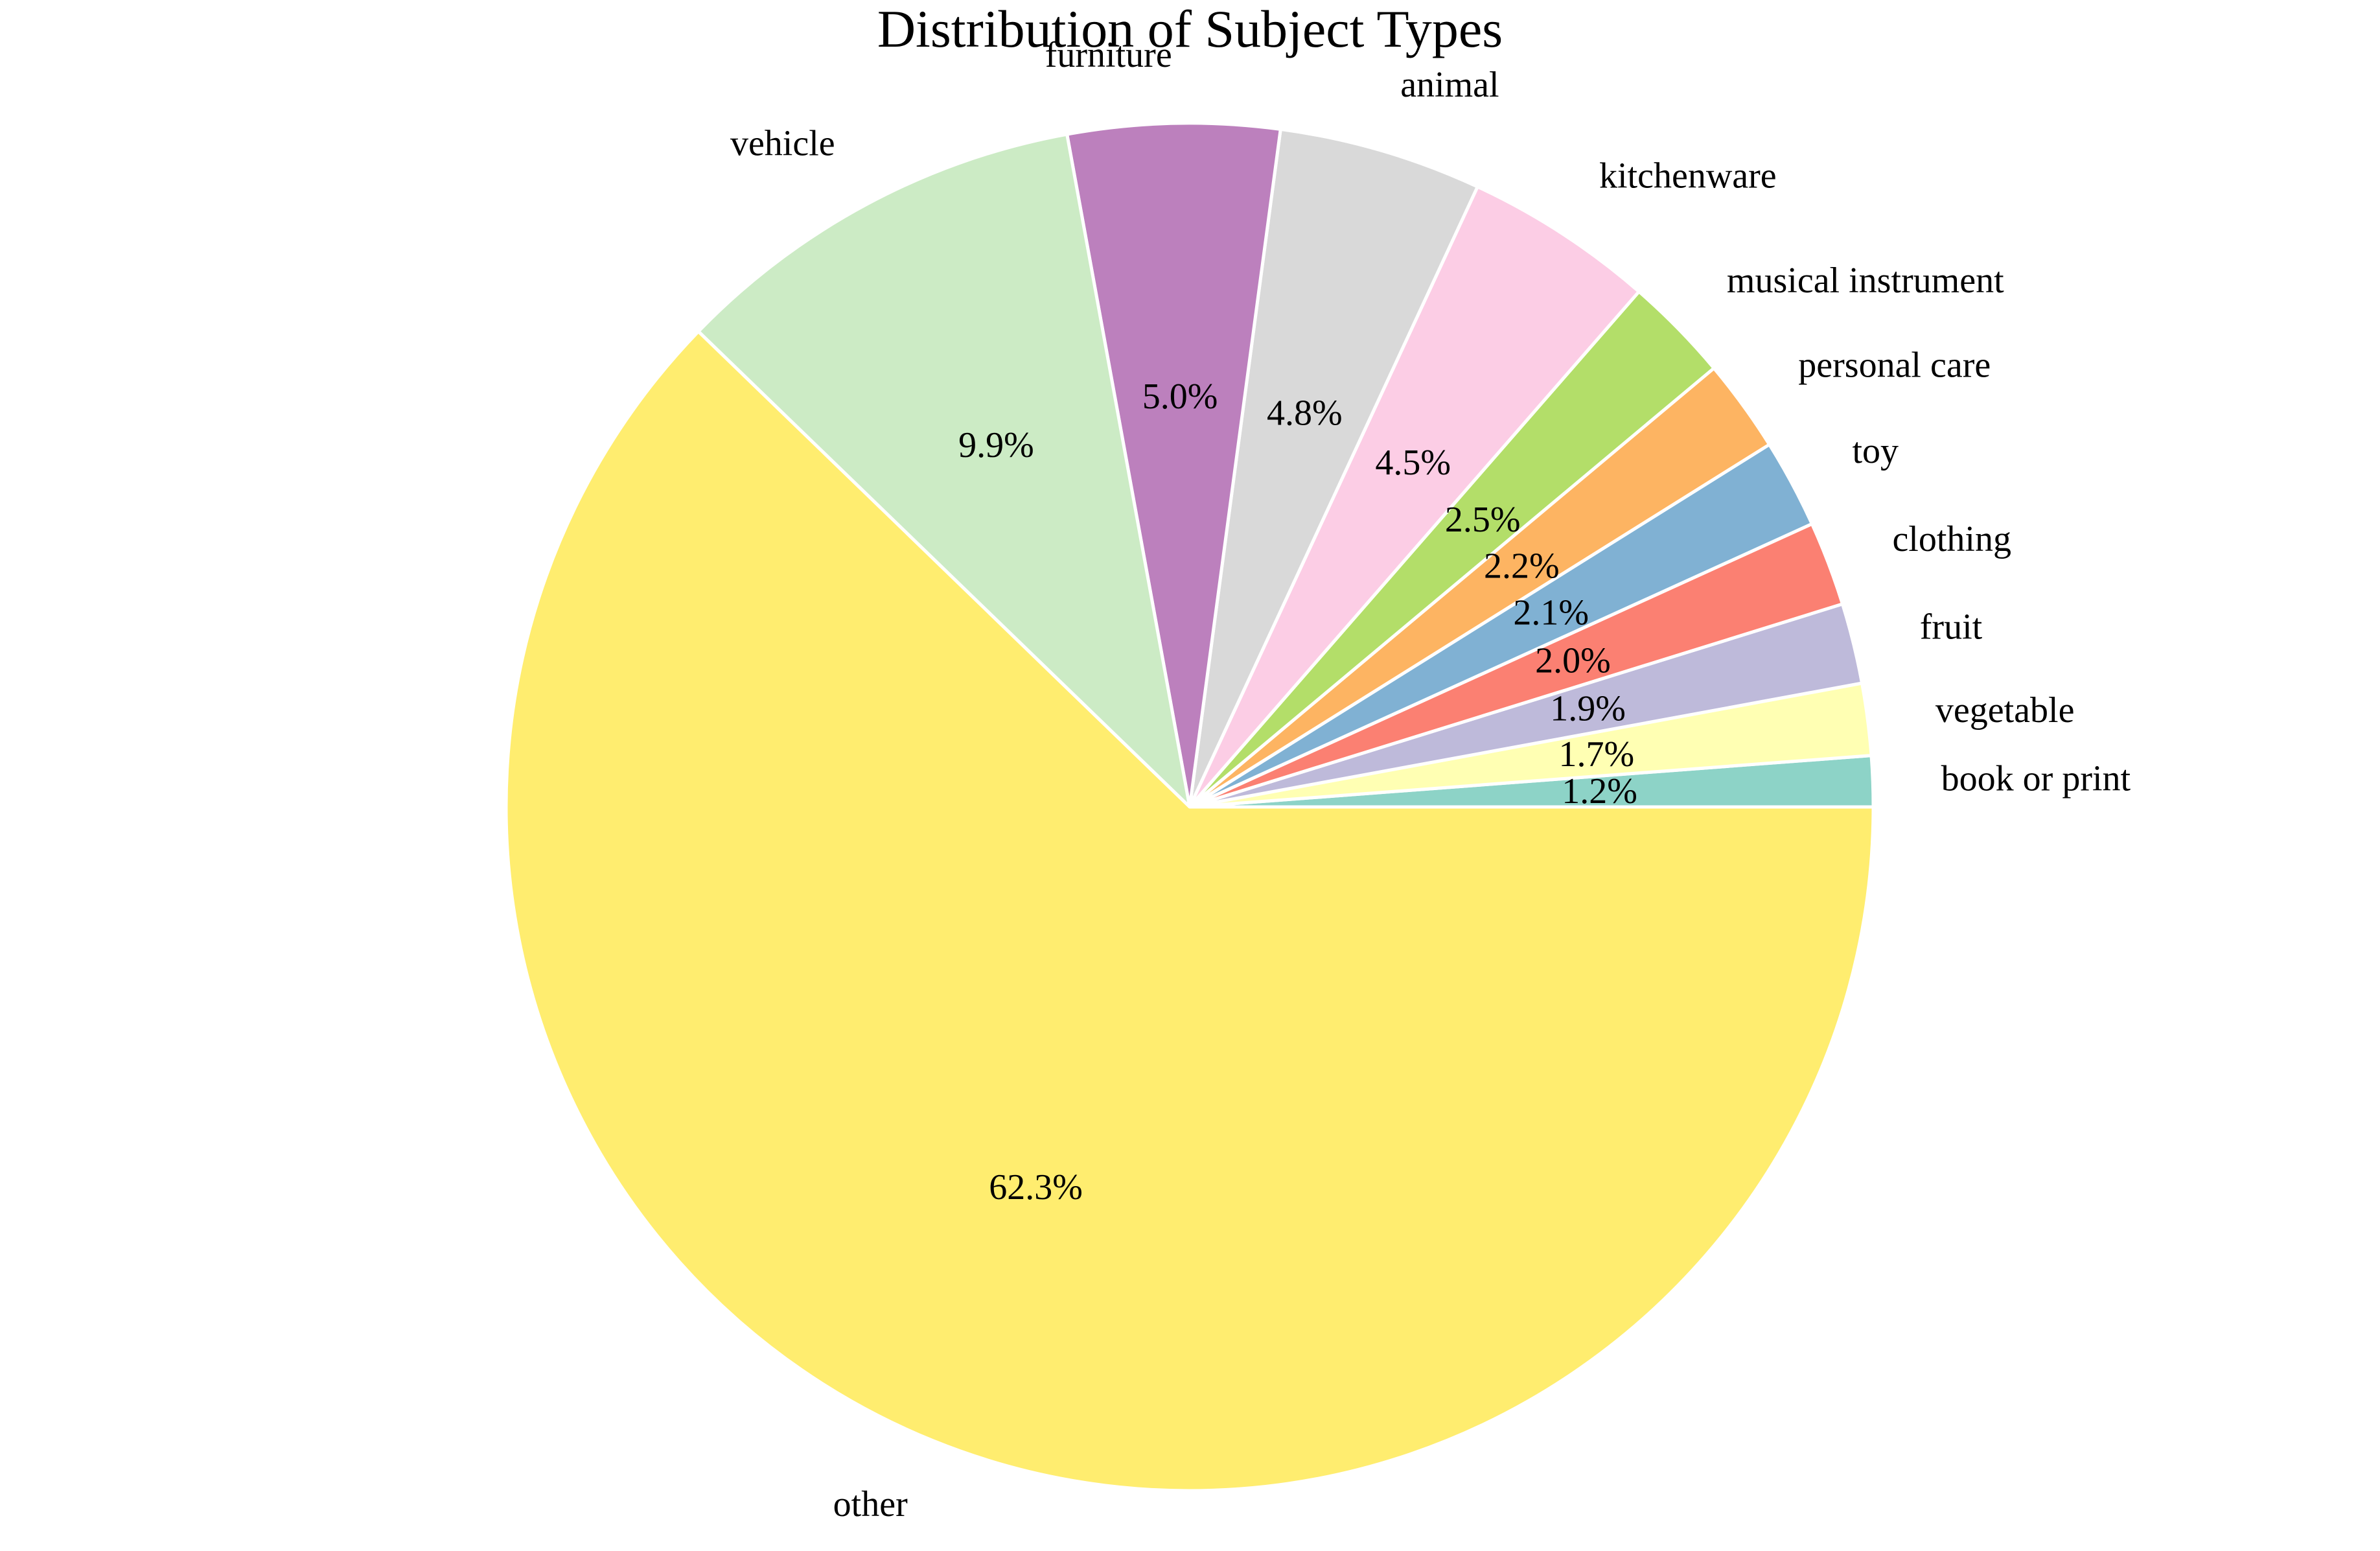 The height and width of the screenshot is (1551, 2380). Describe the element at coordinates (1109, 55) in the screenshot. I see `pie-label-furniture: furniture` at that location.